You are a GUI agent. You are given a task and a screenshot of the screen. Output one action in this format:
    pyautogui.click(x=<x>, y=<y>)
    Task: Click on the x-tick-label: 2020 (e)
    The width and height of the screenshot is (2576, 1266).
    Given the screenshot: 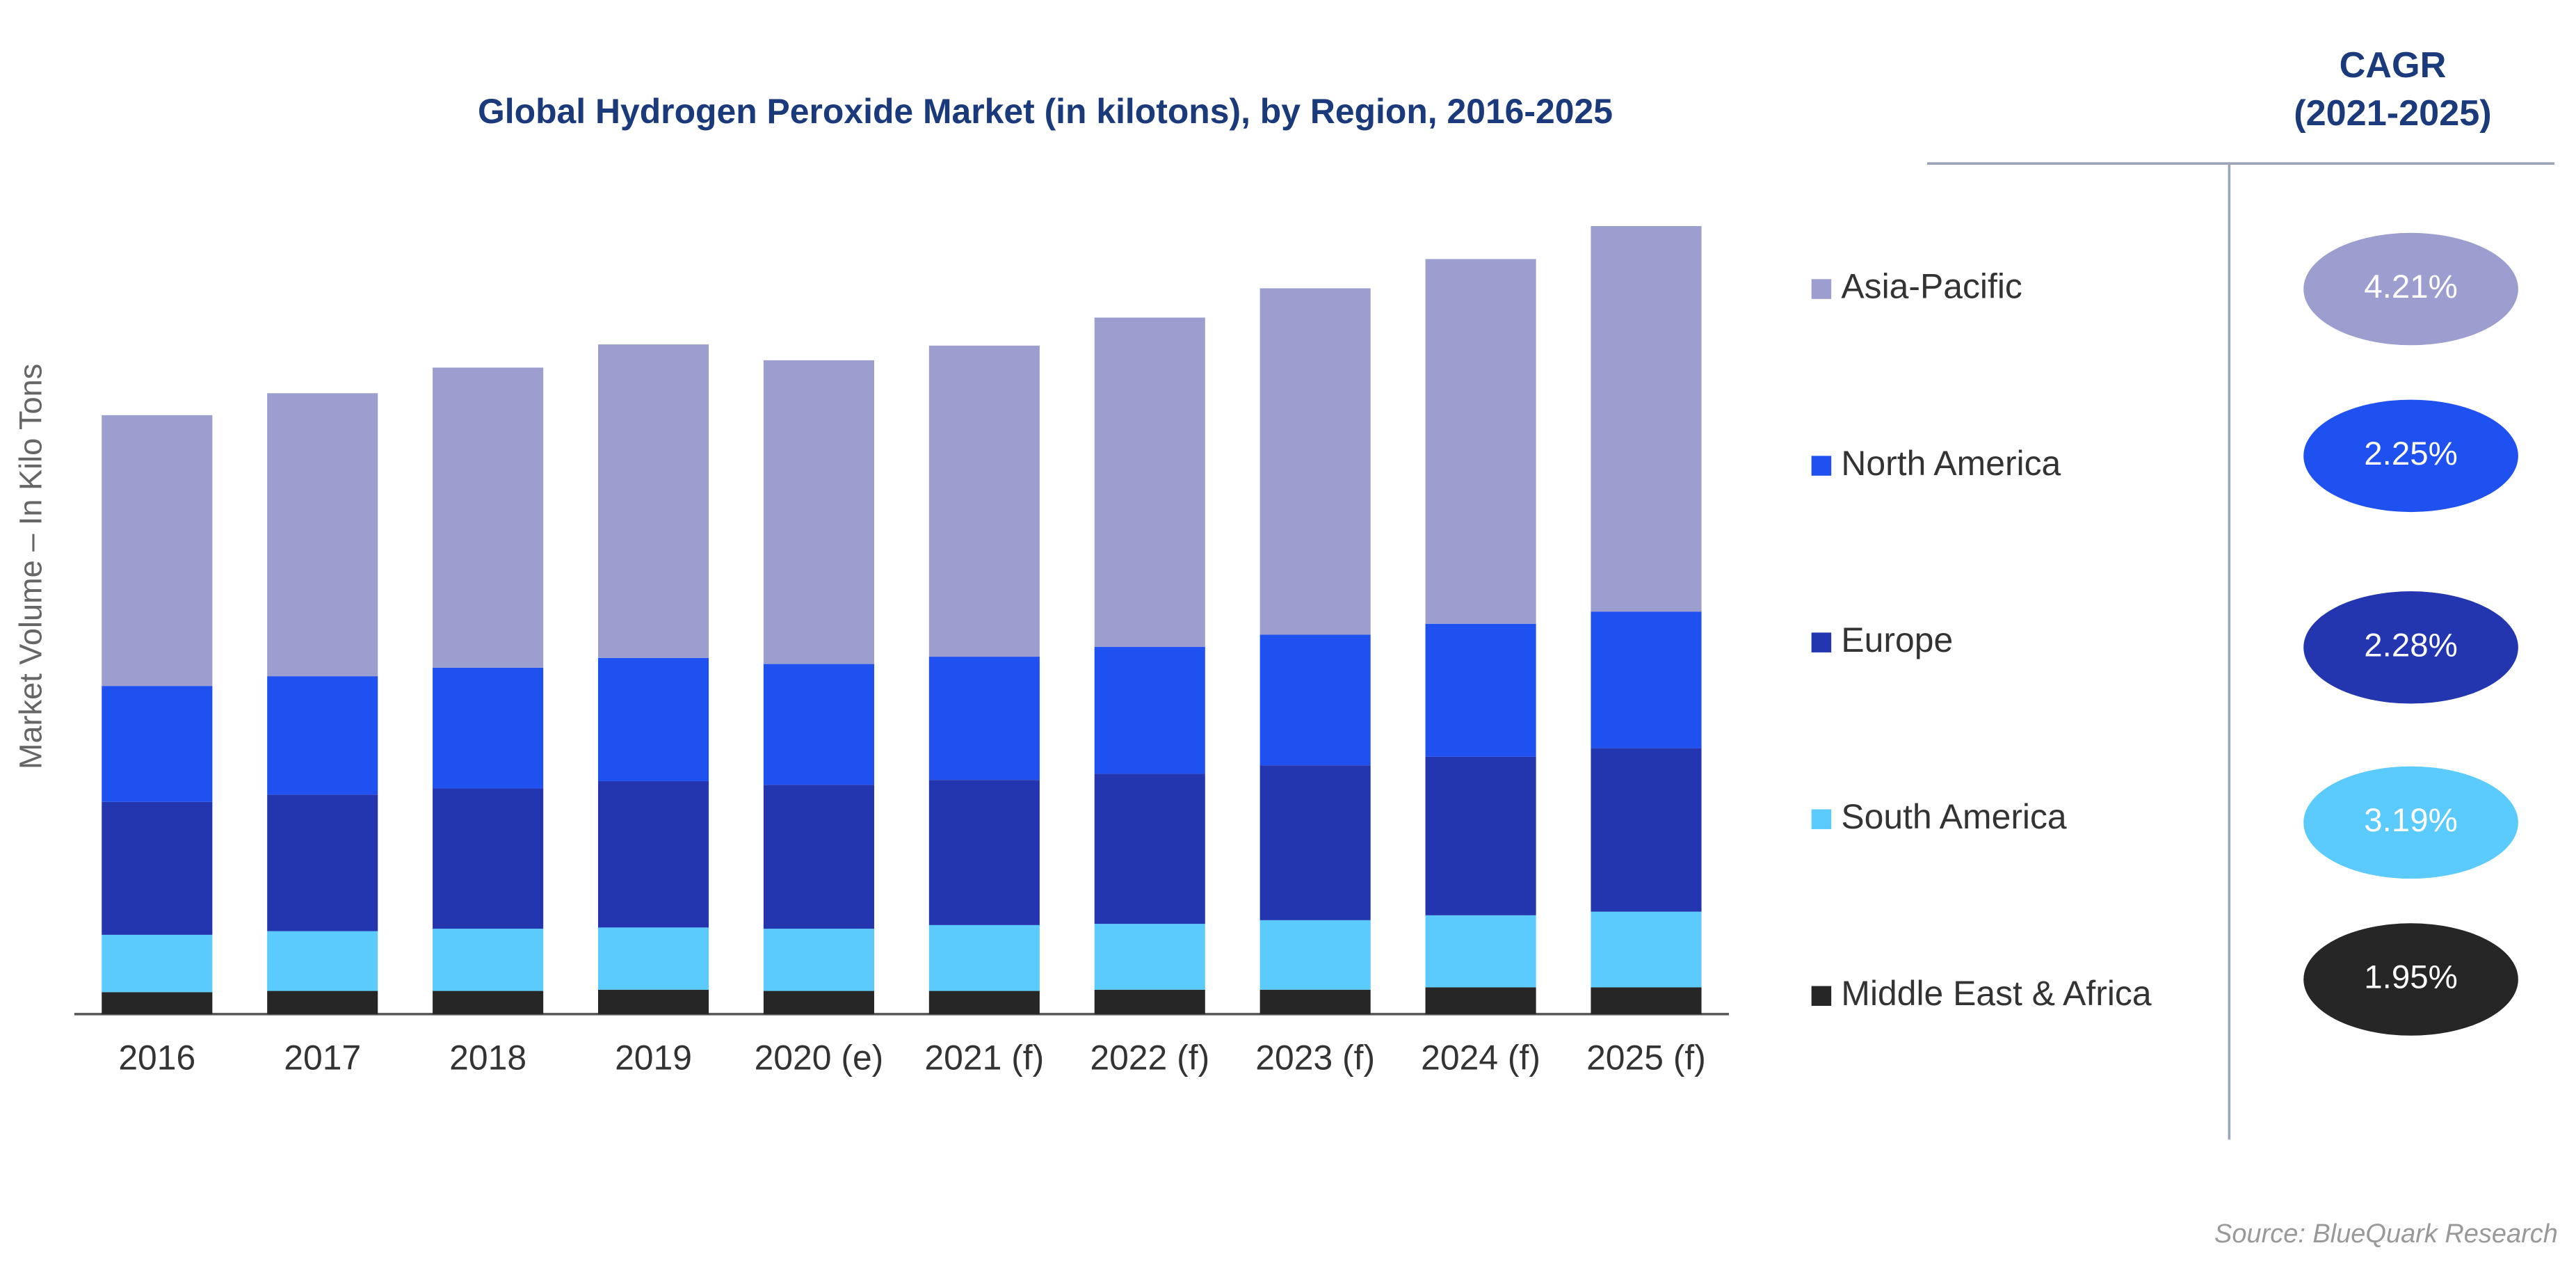 What is the action you would take?
    pyautogui.click(x=819, y=1058)
    